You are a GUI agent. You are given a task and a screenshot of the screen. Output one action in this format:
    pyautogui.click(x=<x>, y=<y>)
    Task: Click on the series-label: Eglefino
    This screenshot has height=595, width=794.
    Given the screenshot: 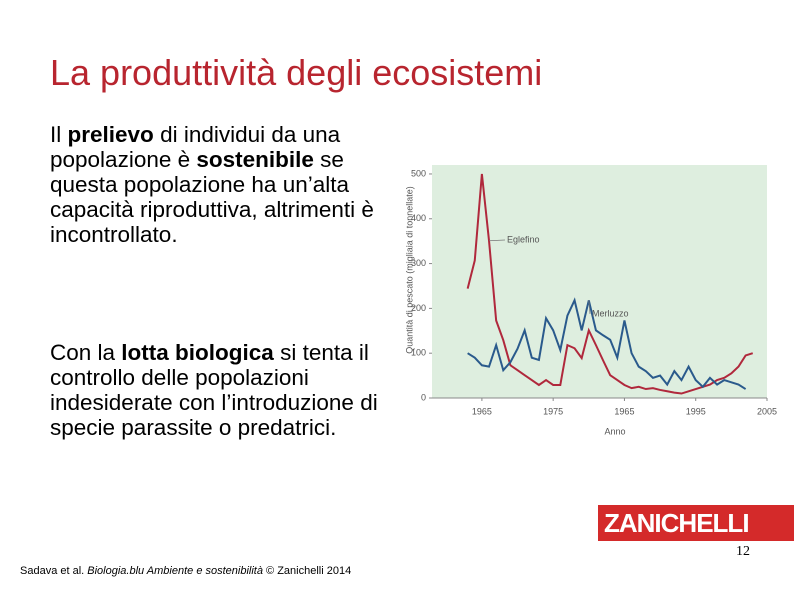 What is the action you would take?
    pyautogui.click(x=523, y=239)
    